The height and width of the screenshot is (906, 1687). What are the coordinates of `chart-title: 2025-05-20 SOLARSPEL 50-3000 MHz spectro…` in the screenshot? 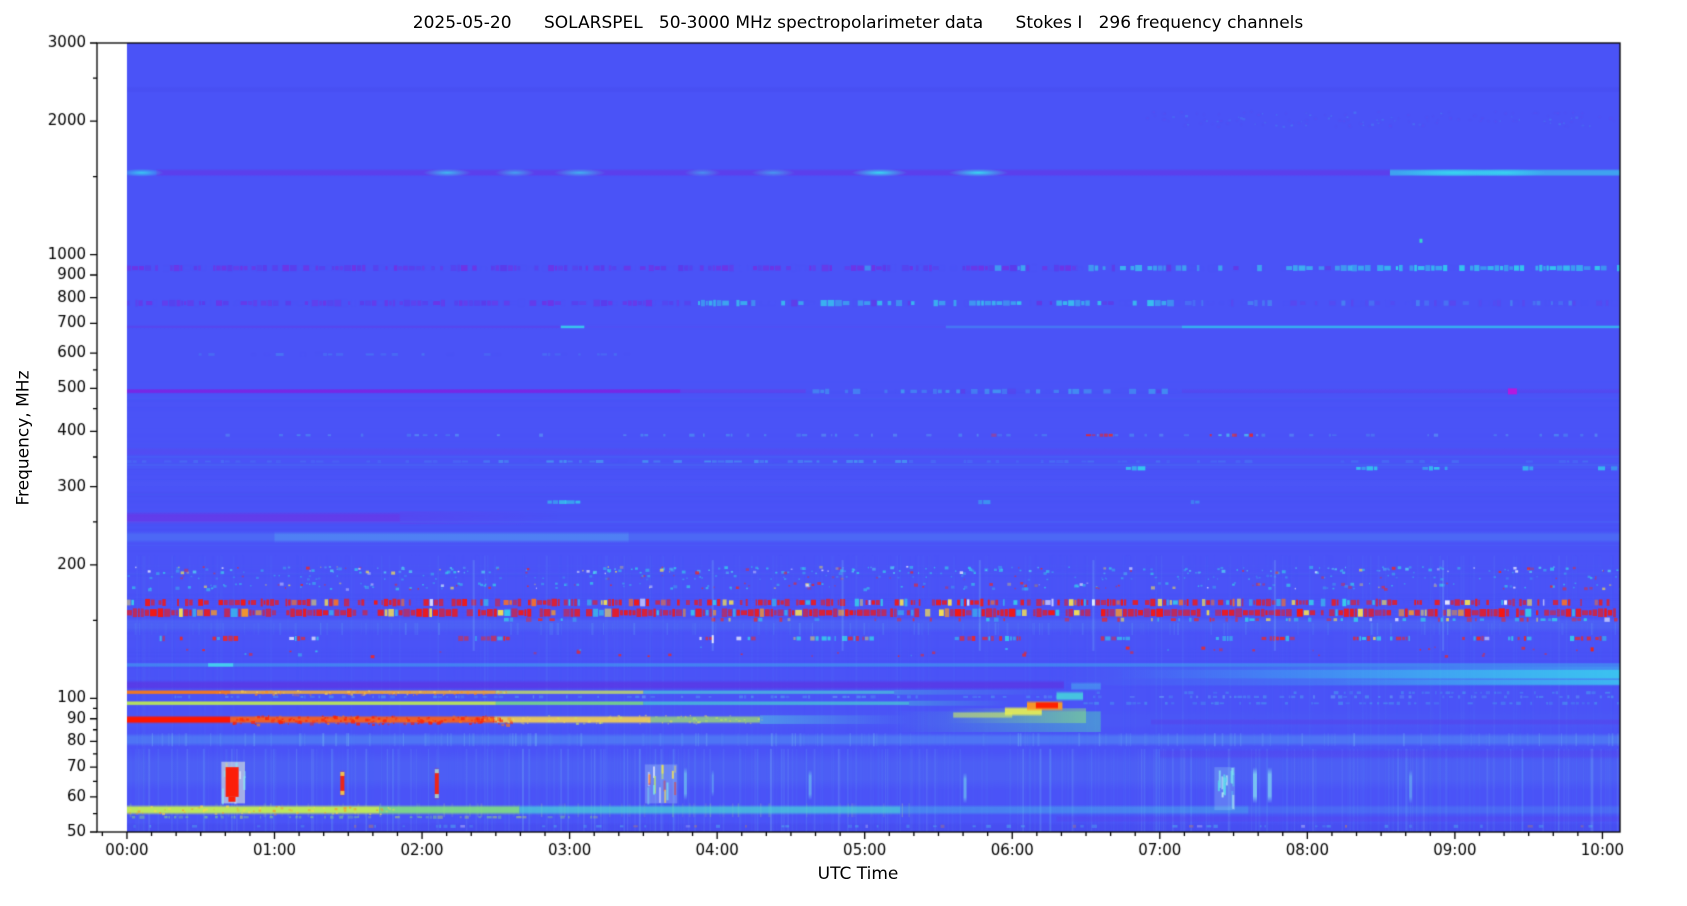 It's located at (858, 23).